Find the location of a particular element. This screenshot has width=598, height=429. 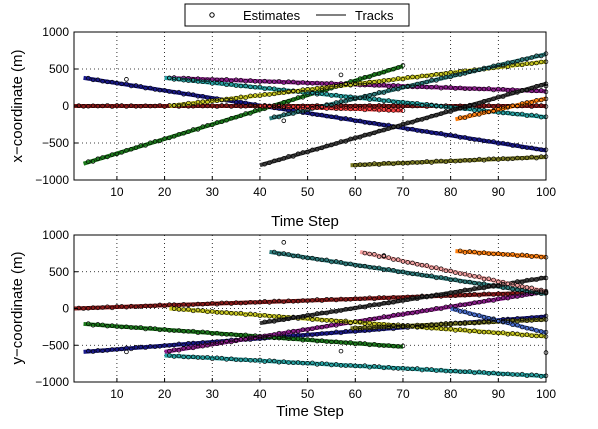

x-tick-label: 40 is located at coordinates (260, 192).